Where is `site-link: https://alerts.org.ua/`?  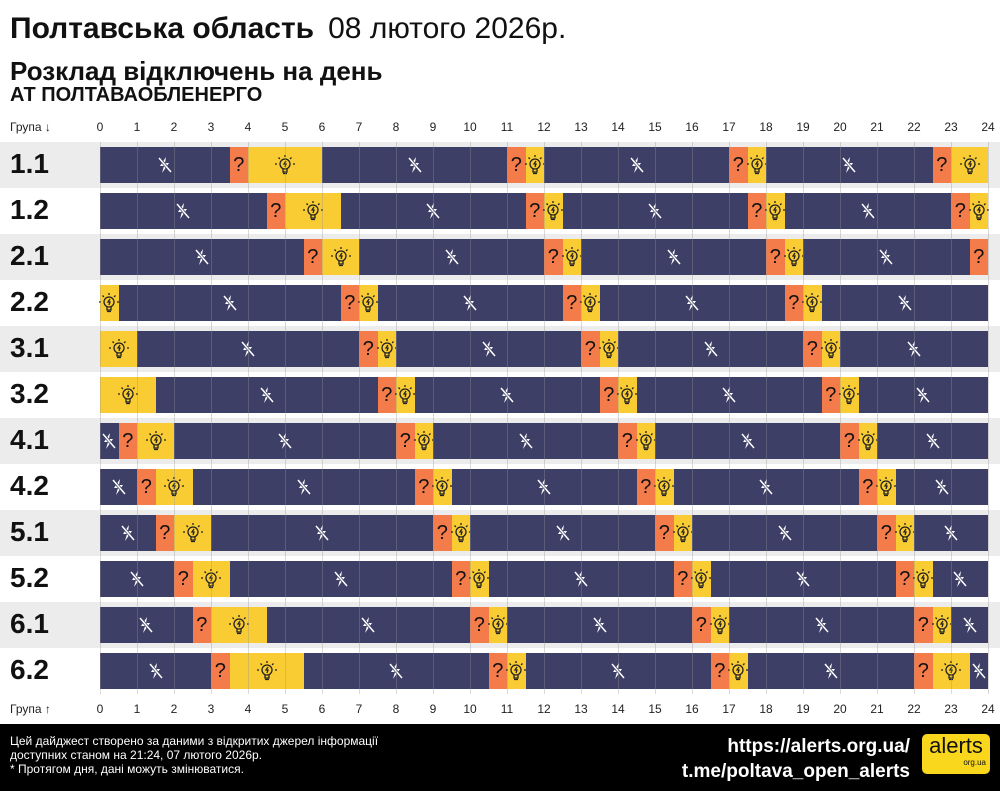 site-link: https://alerts.org.ua/ is located at coordinates (818, 746).